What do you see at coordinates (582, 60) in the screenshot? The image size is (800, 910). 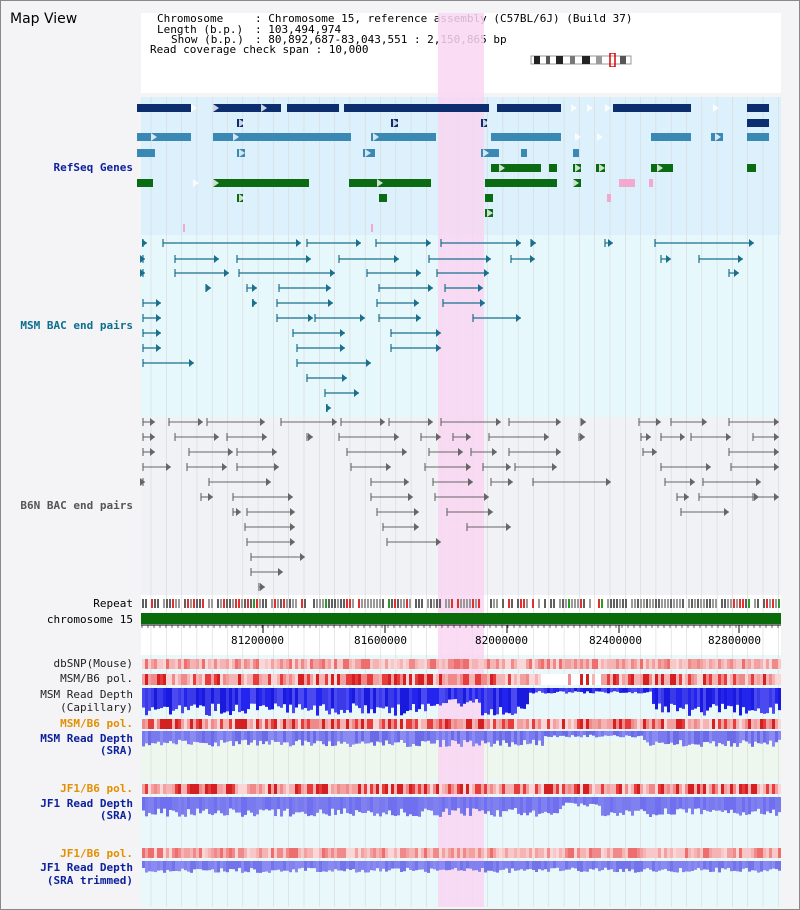 I see `chromosome-ideogram` at bounding box center [582, 60].